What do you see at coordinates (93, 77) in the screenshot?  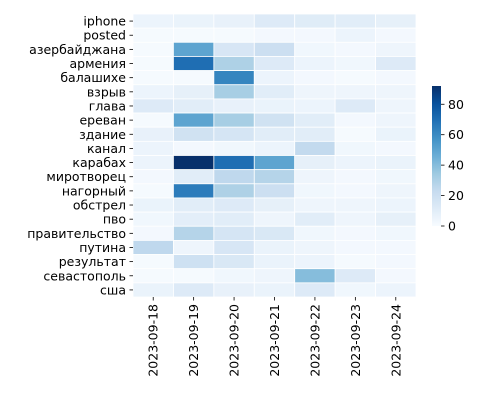 I see `y-tick-label: балашихе` at bounding box center [93, 77].